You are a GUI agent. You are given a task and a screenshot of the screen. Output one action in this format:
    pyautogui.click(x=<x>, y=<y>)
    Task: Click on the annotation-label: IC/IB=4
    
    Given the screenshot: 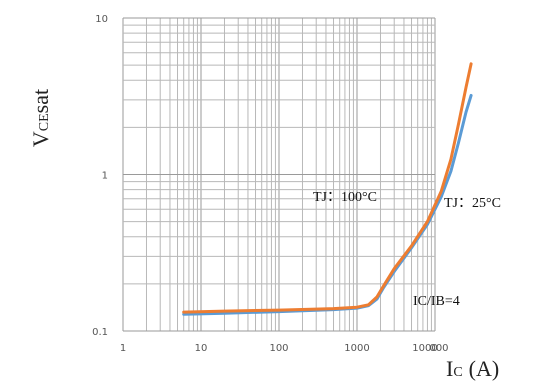 What is the action you would take?
    pyautogui.click(x=436, y=301)
    